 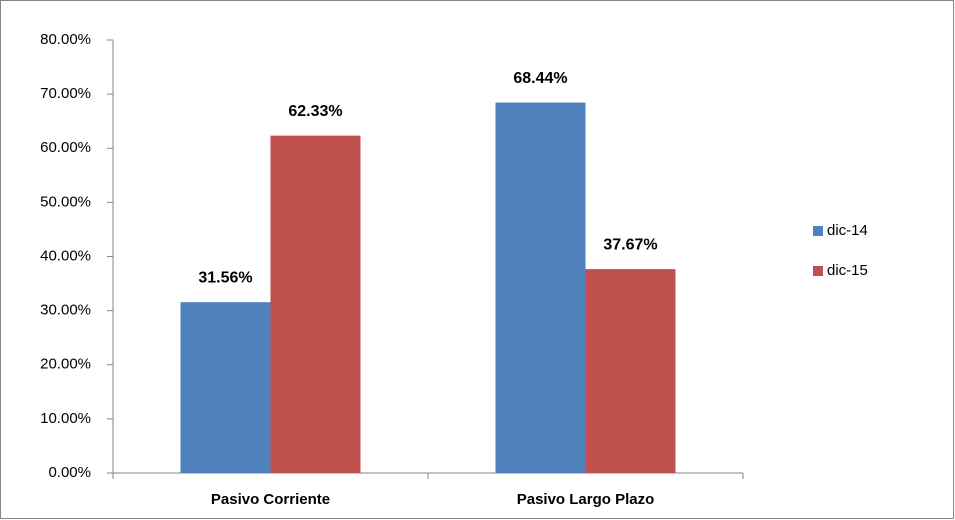 What do you see at coordinates (65, 201) in the screenshot?
I see `y-tick-label: 50.00%` at bounding box center [65, 201].